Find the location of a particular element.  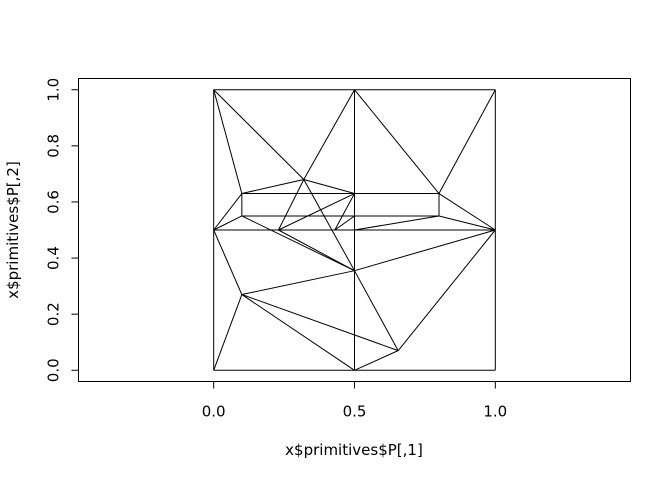

y-tick-label: 0.0 is located at coordinates (54, 370).